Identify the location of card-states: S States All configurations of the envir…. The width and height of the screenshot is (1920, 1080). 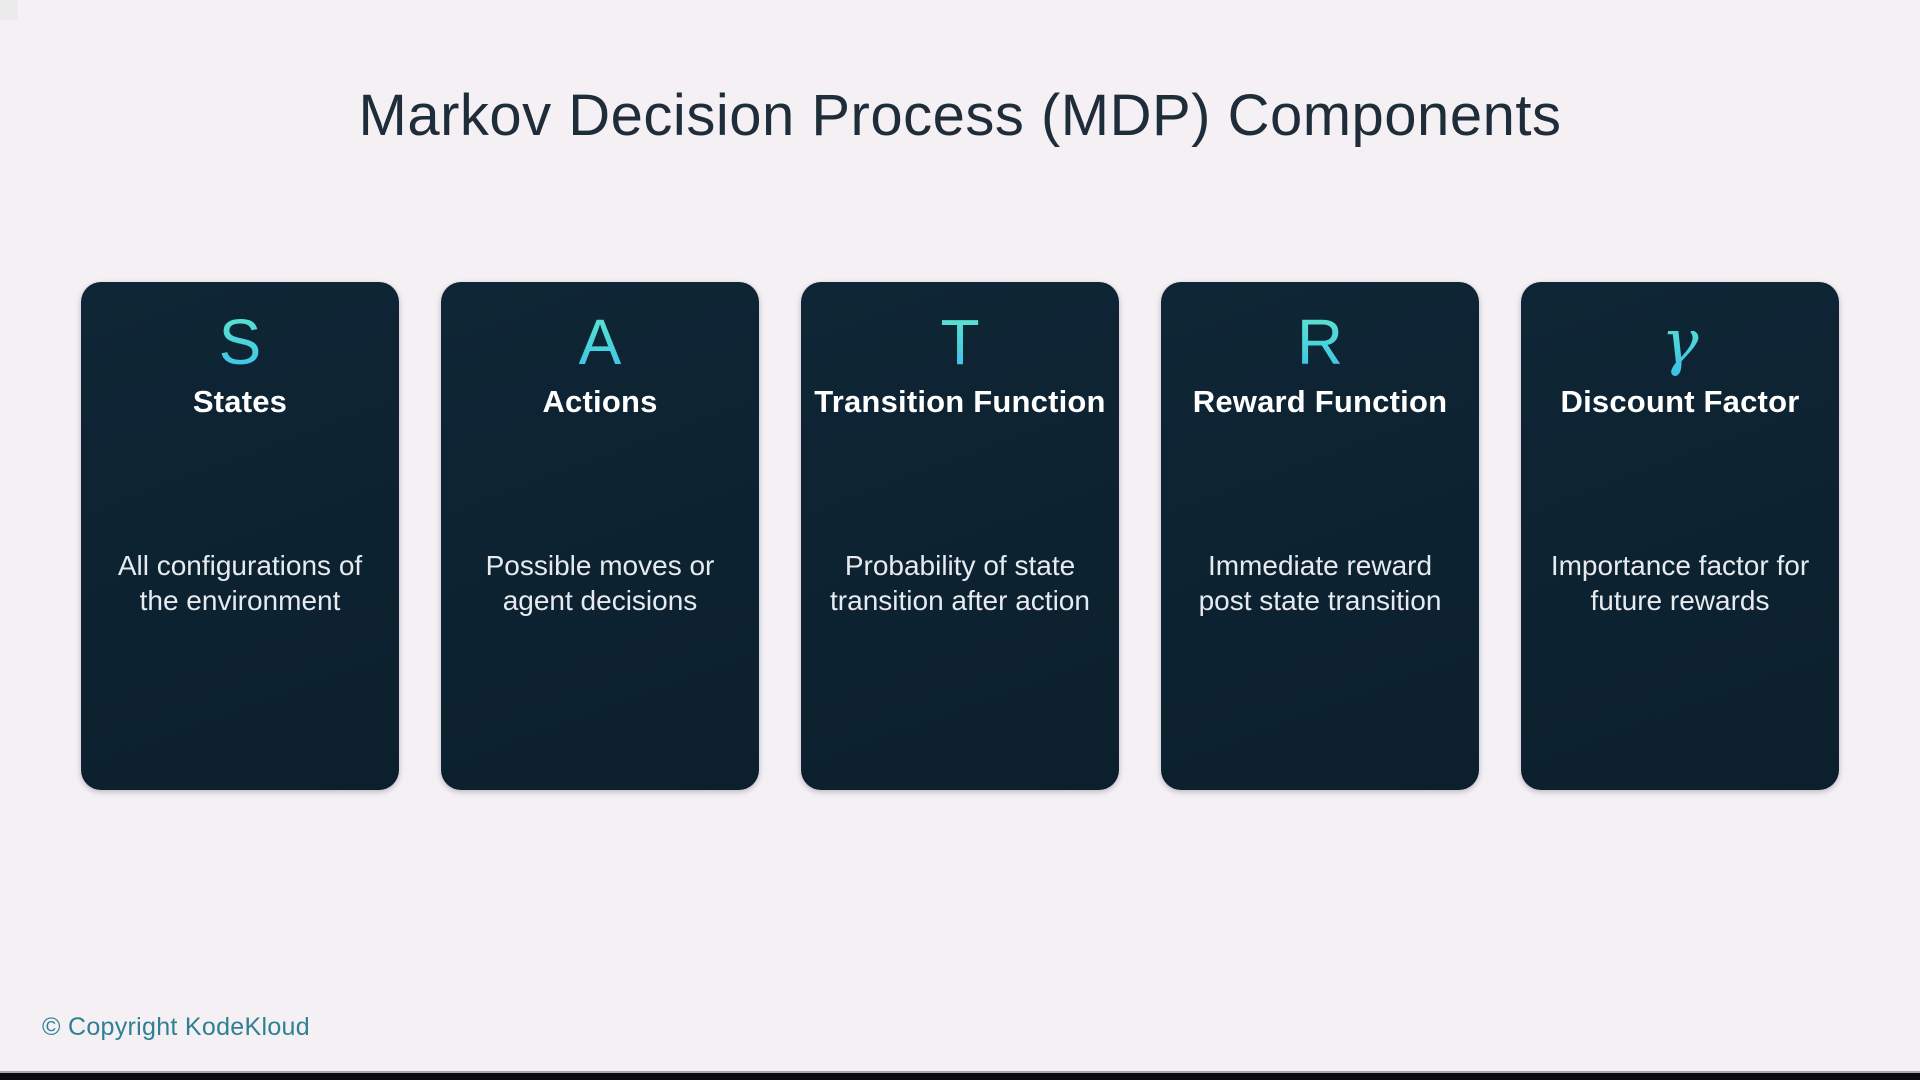
(240, 536).